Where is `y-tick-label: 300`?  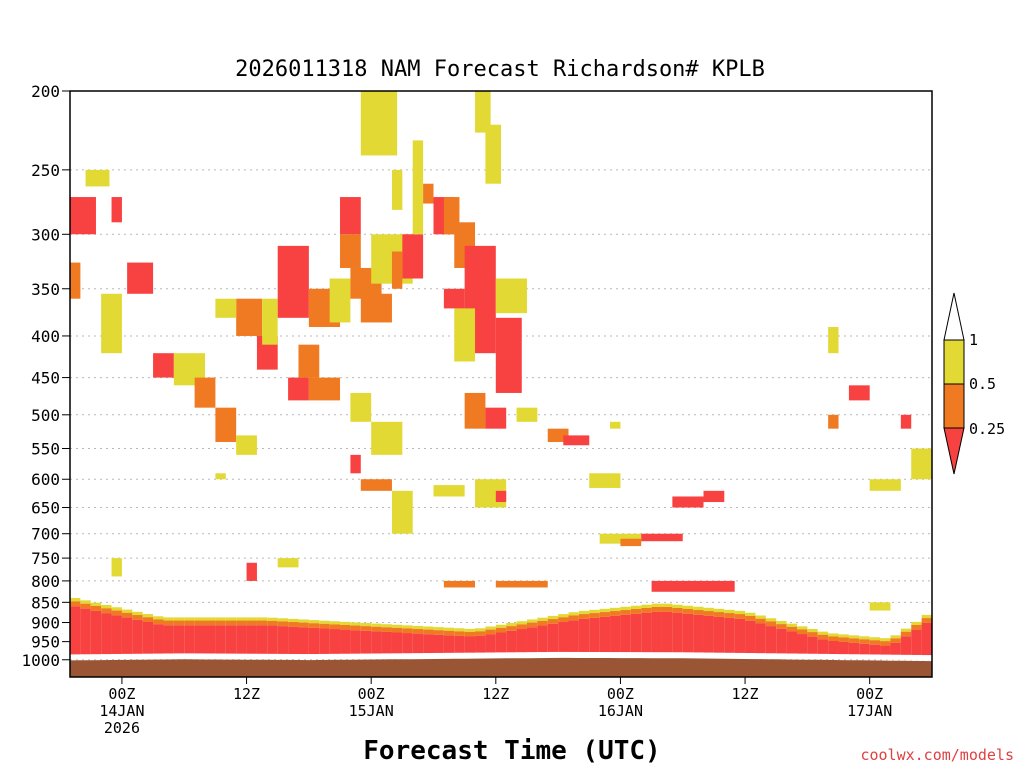 y-tick-label: 300 is located at coordinates (45, 234).